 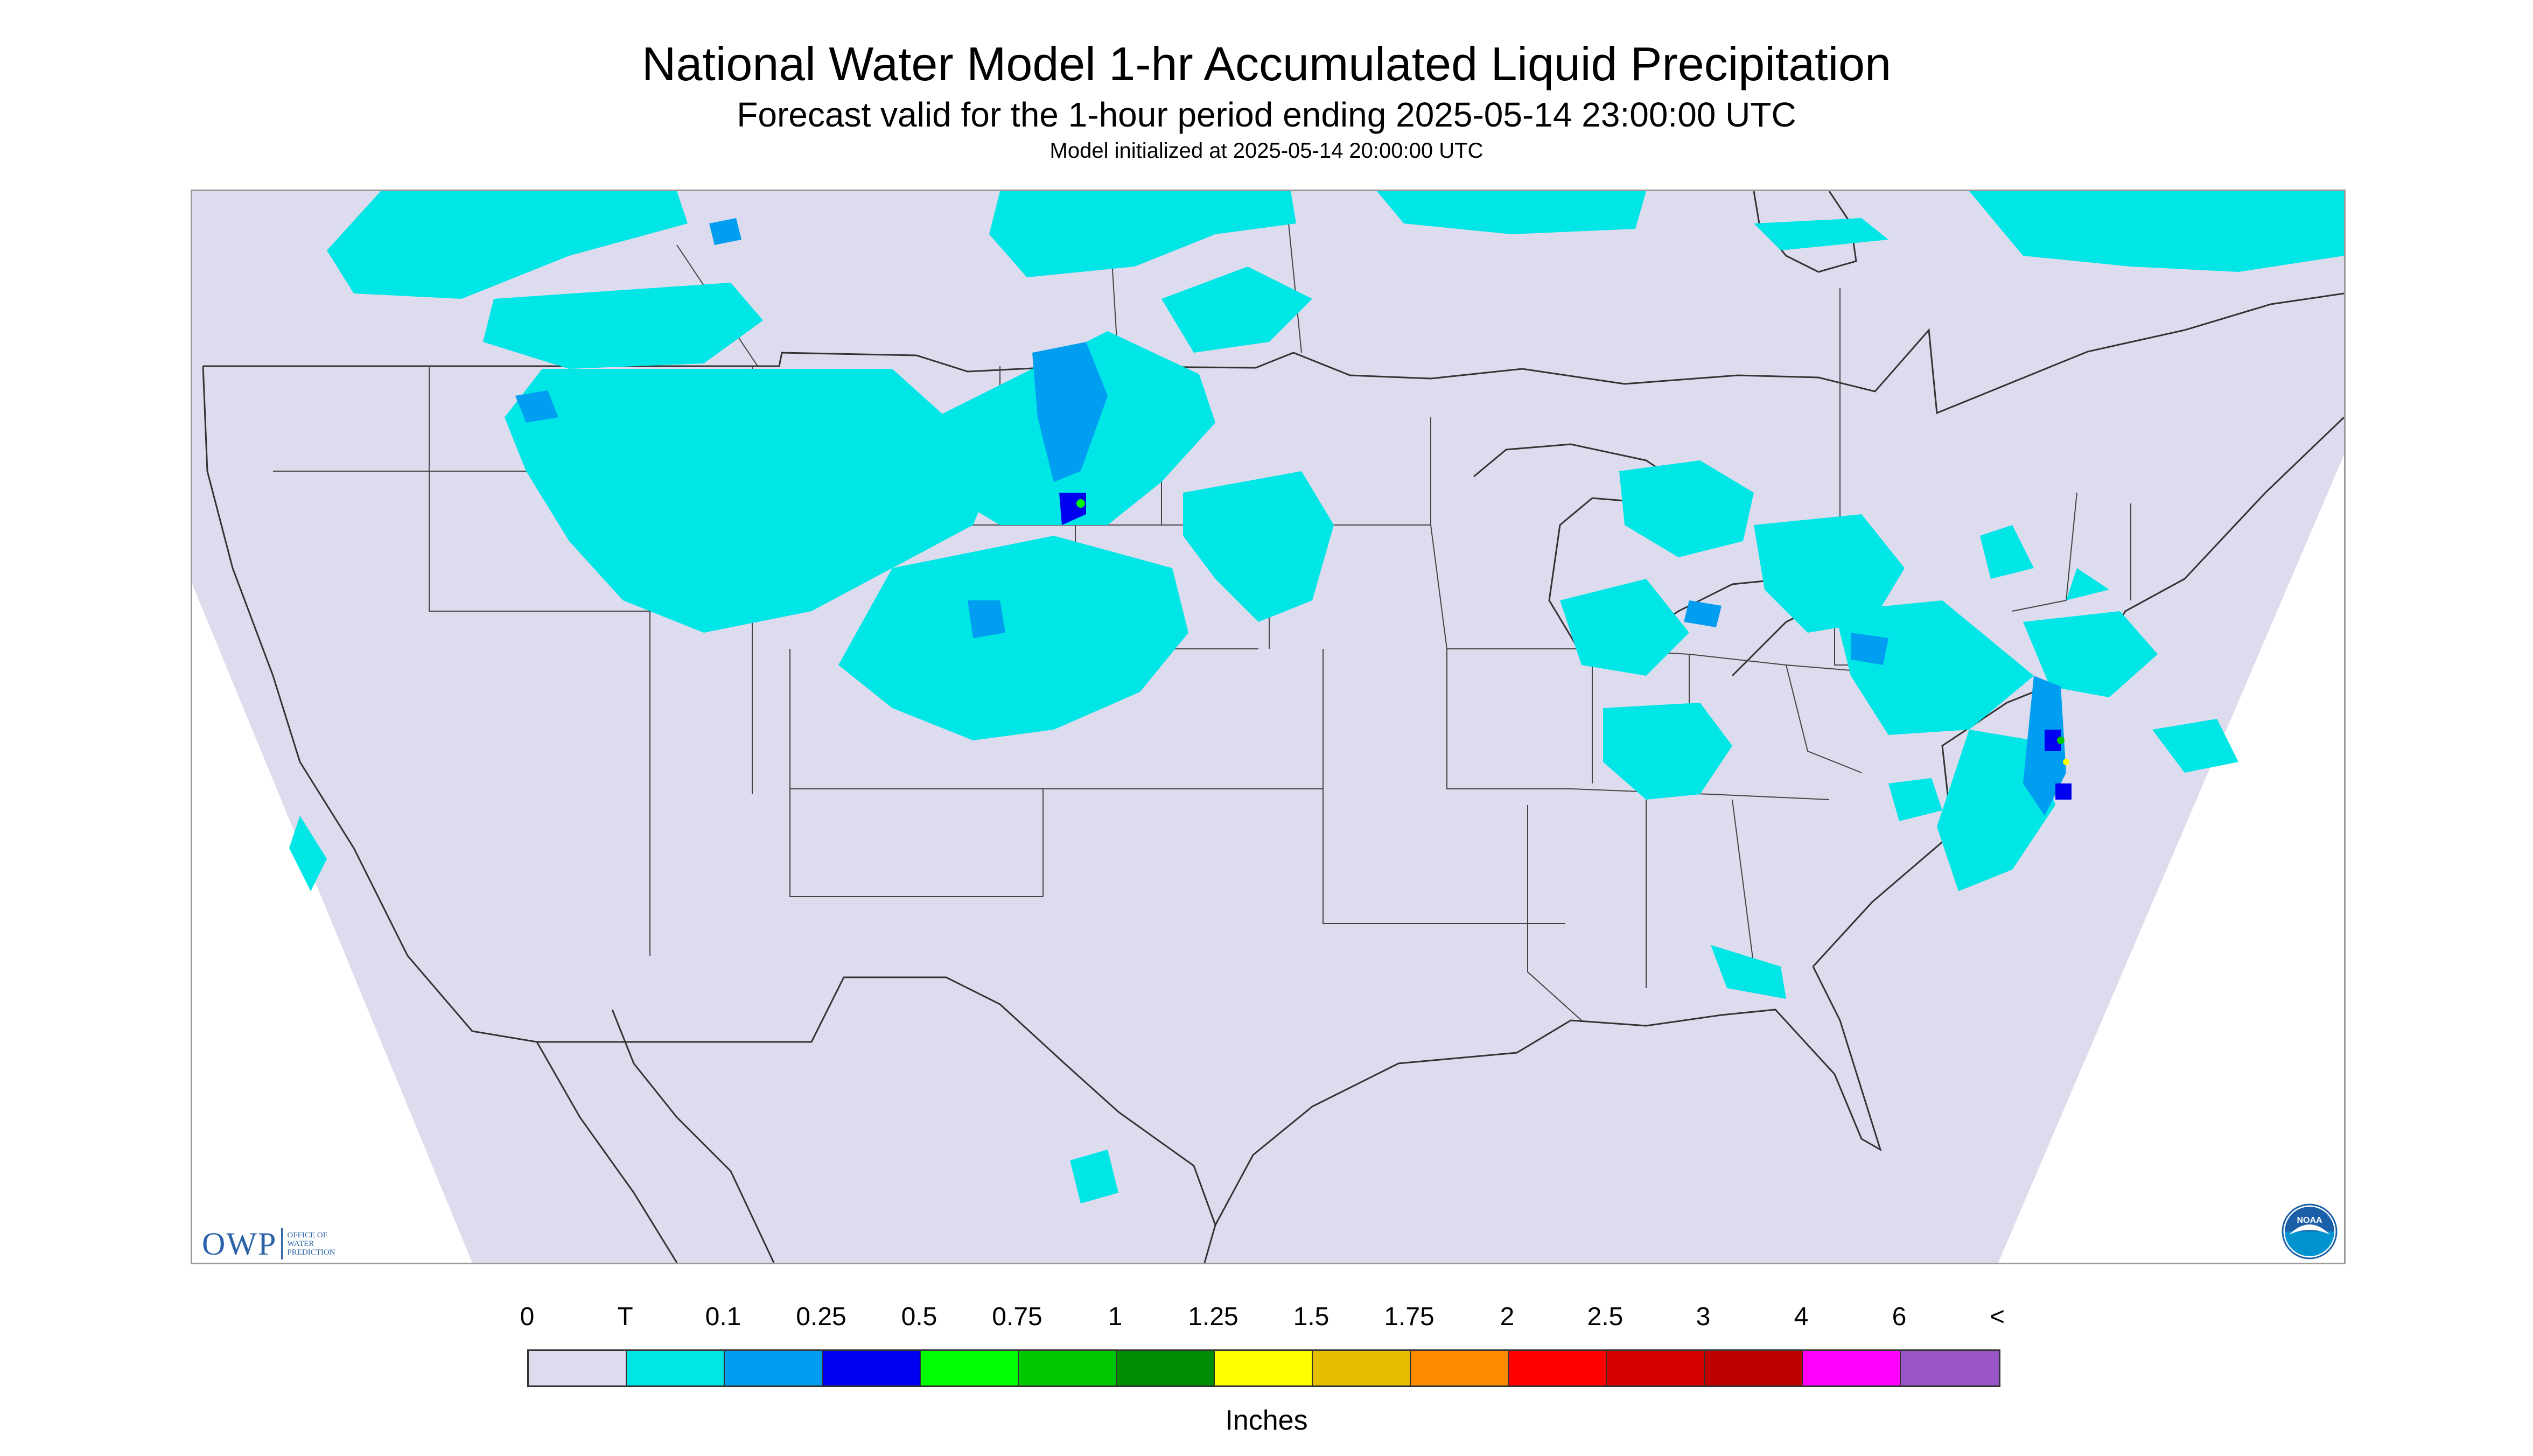 I want to click on owp-logo-letters: OWP, so click(x=239, y=1244).